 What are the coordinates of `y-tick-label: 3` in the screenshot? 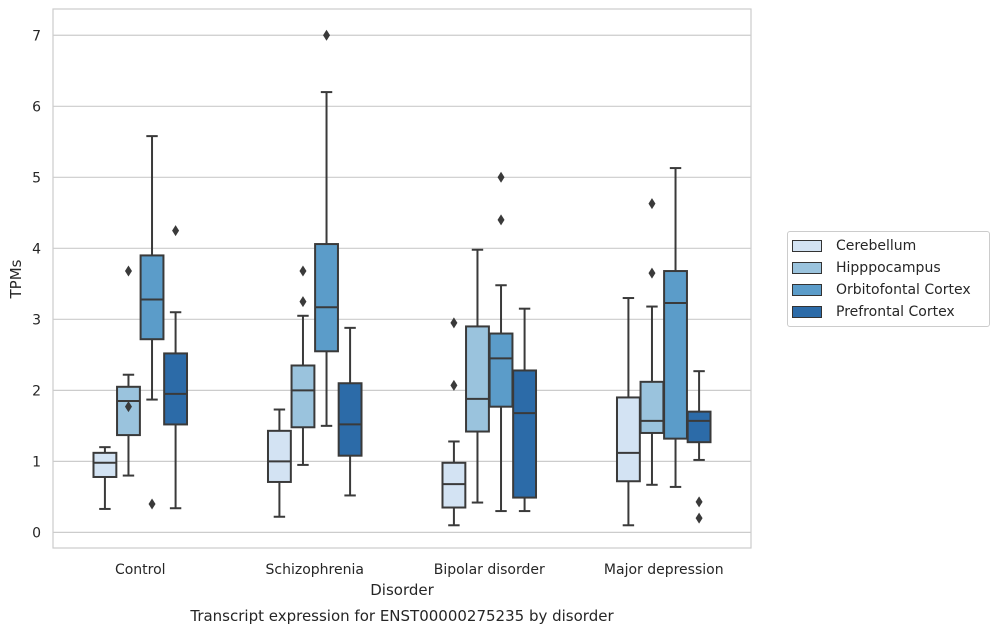 It's located at (36, 320).